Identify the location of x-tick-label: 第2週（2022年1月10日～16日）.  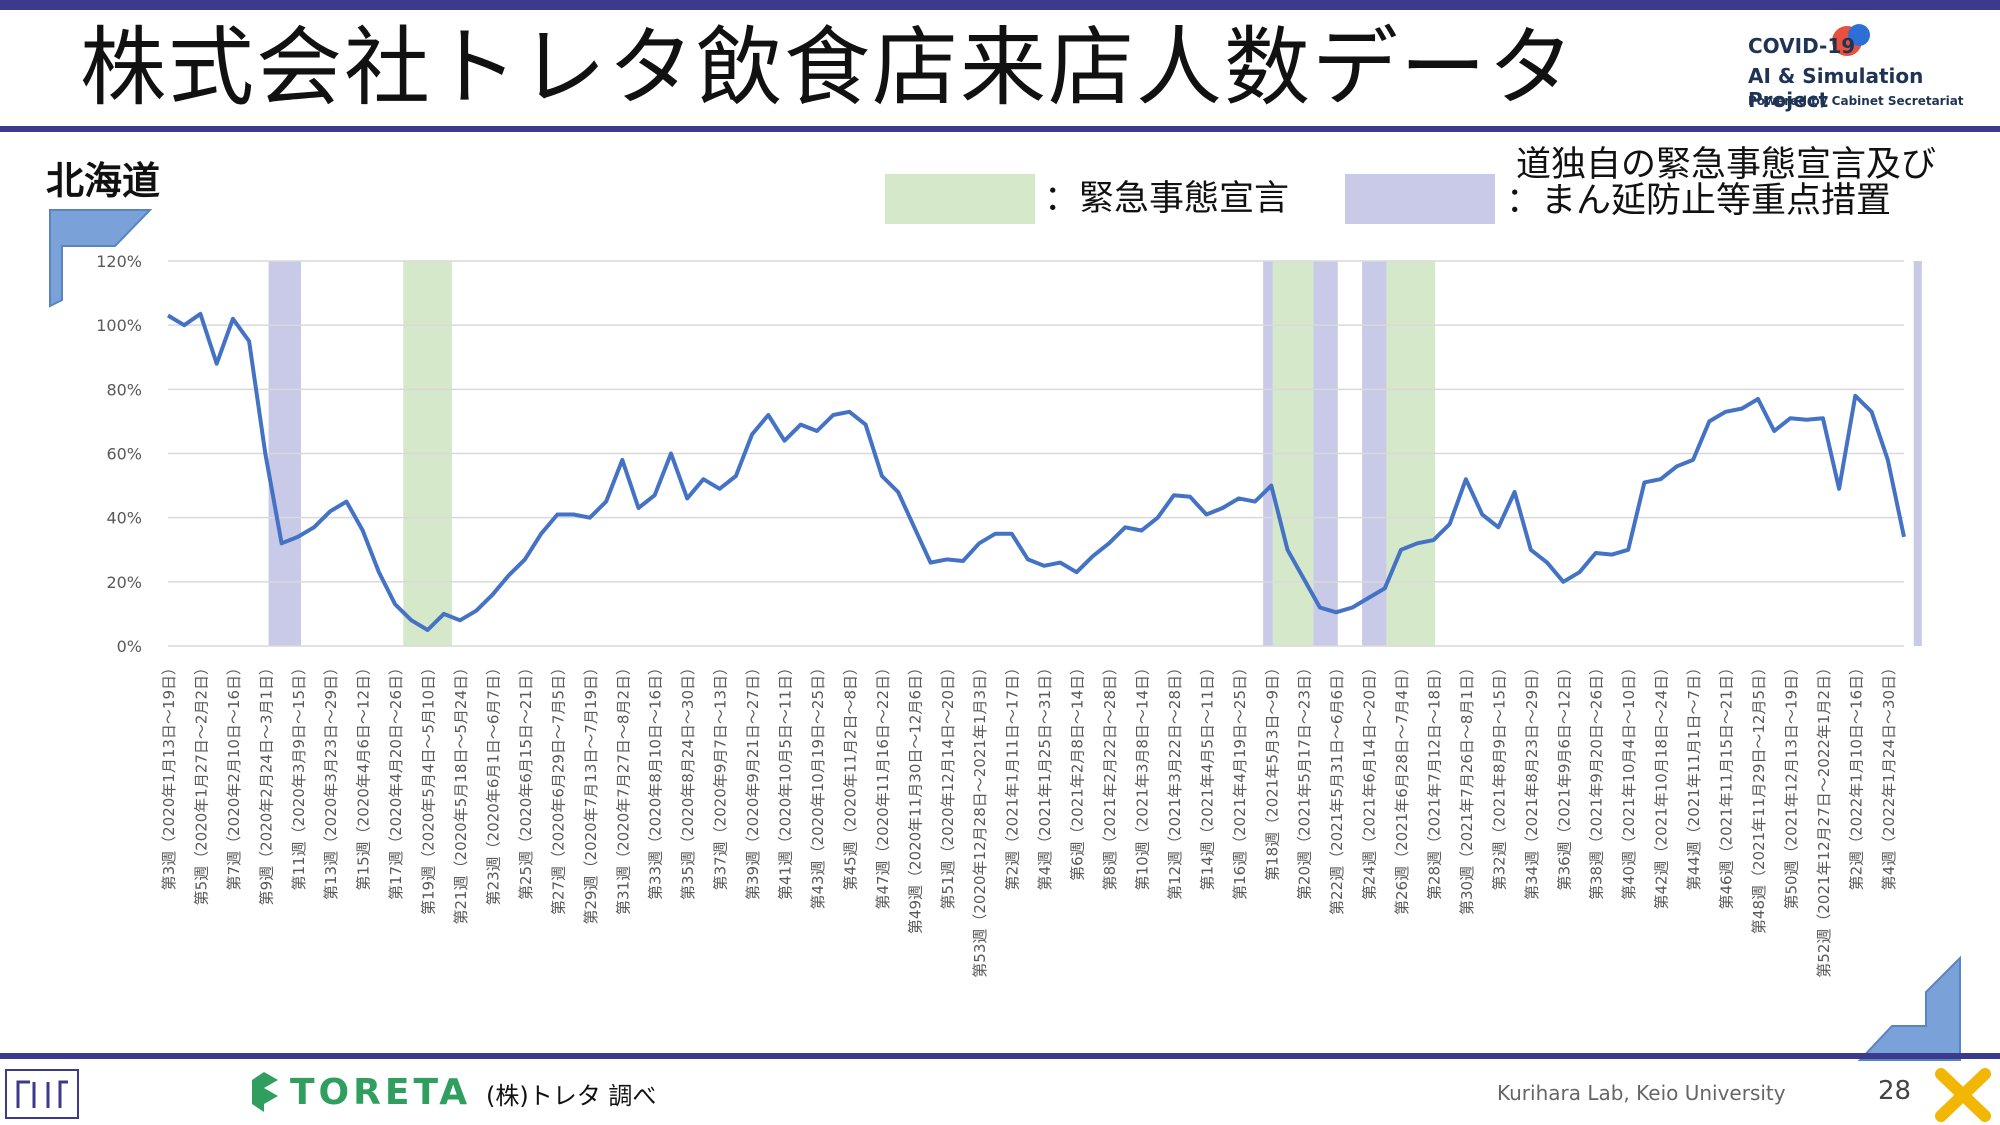
(1856, 775).